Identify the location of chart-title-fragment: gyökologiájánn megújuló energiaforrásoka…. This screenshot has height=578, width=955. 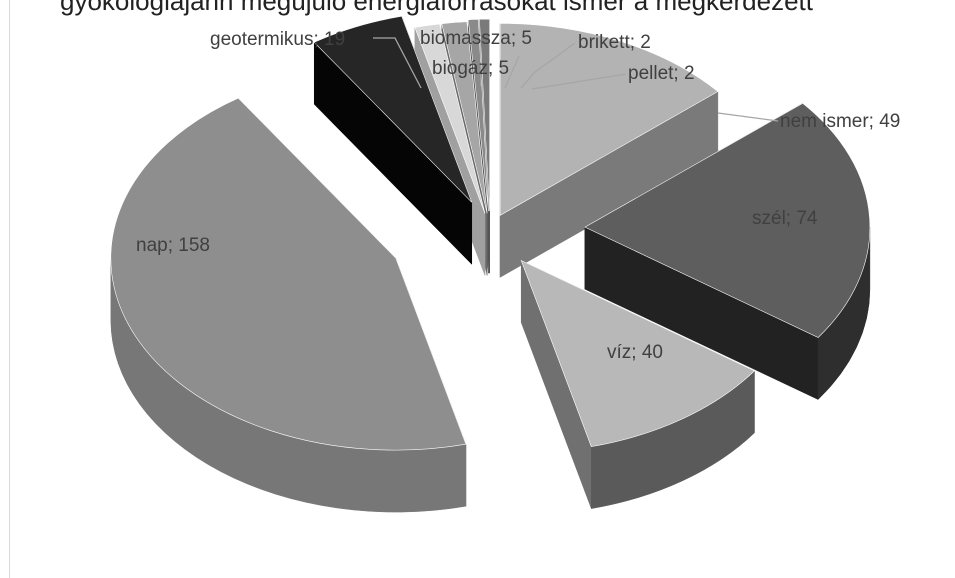
(436, 8).